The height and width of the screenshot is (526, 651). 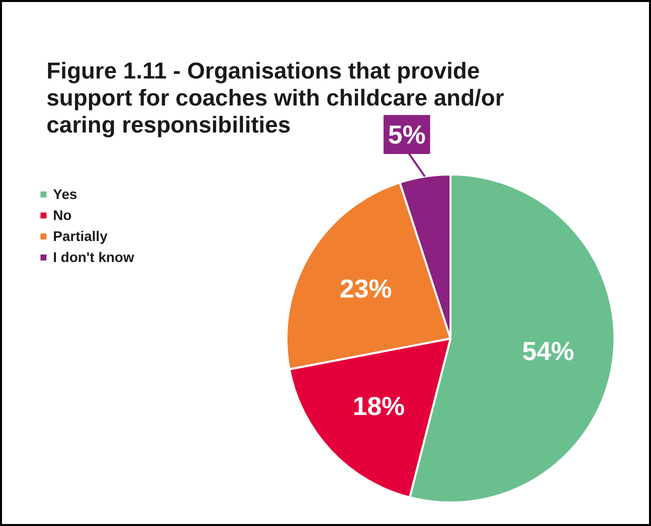 What do you see at coordinates (366, 288) in the screenshot?
I see `data-label: 23%` at bounding box center [366, 288].